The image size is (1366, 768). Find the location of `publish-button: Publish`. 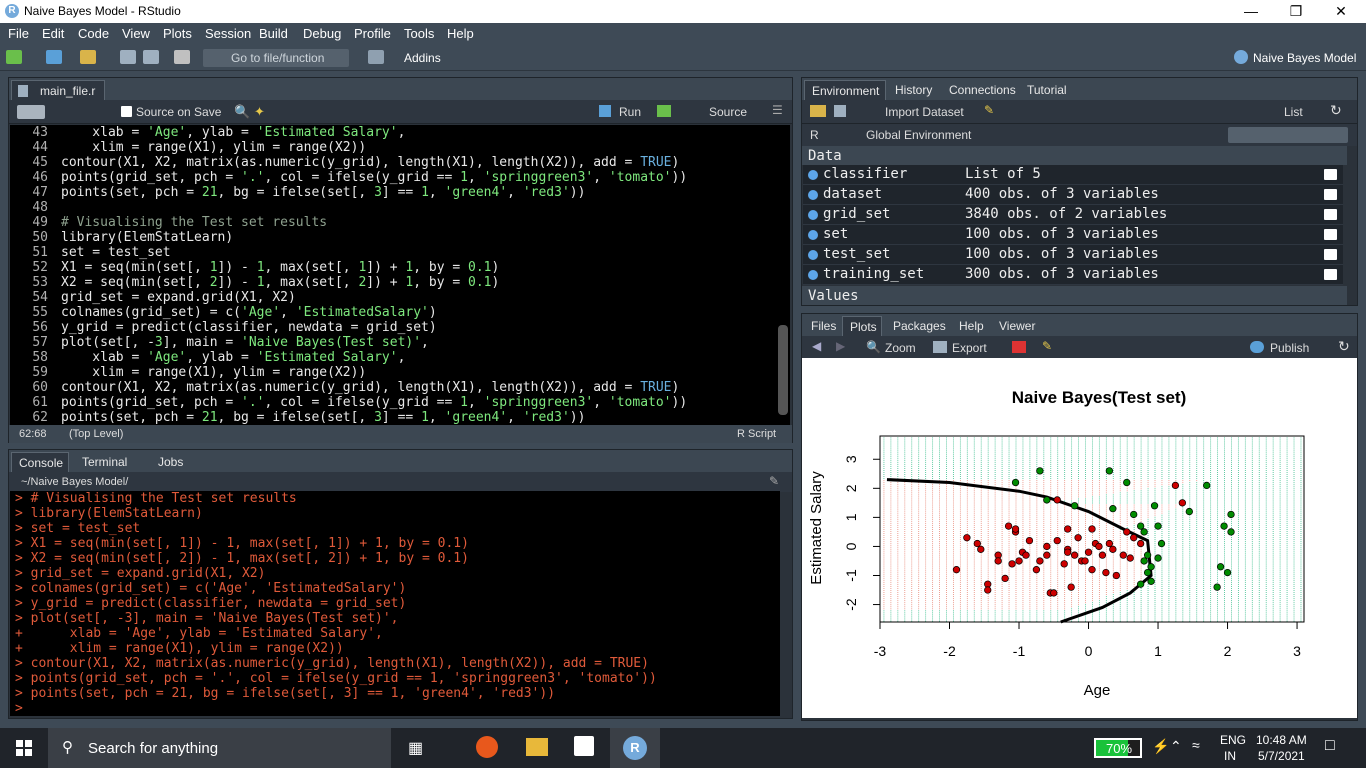

publish-button: Publish is located at coordinates (1290, 348).